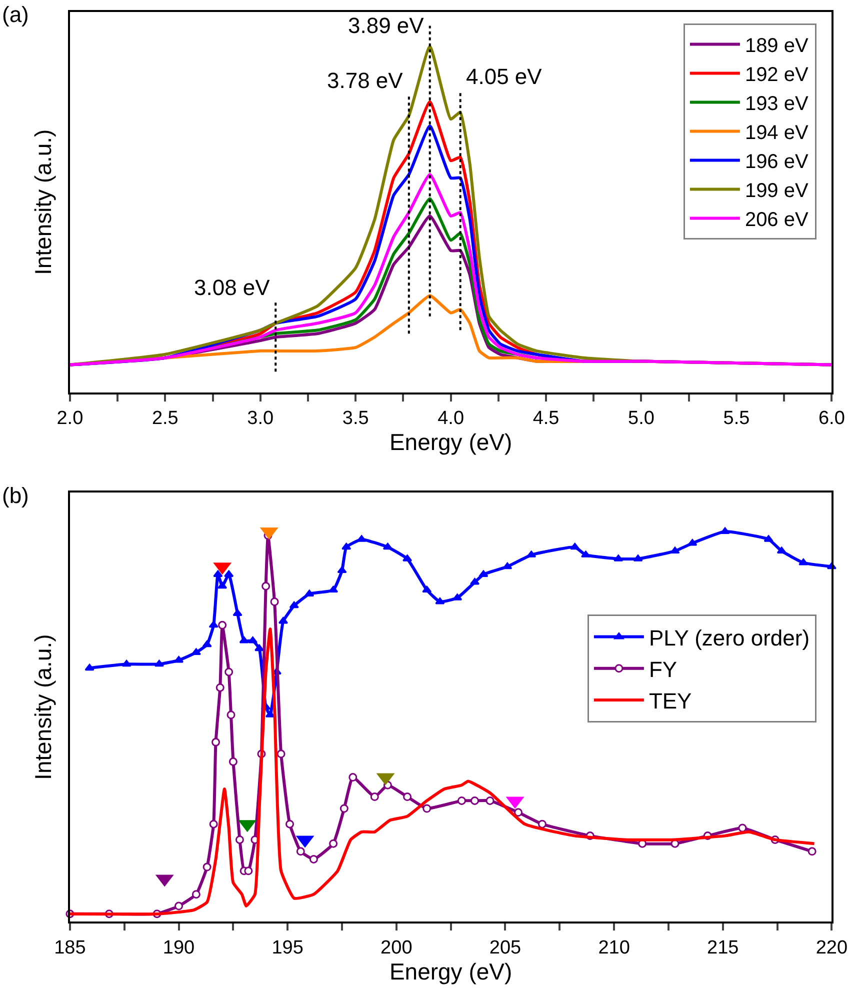 The height and width of the screenshot is (991, 853). What do you see at coordinates (776, 104) in the screenshot?
I see `legend-label: 193 eV` at bounding box center [776, 104].